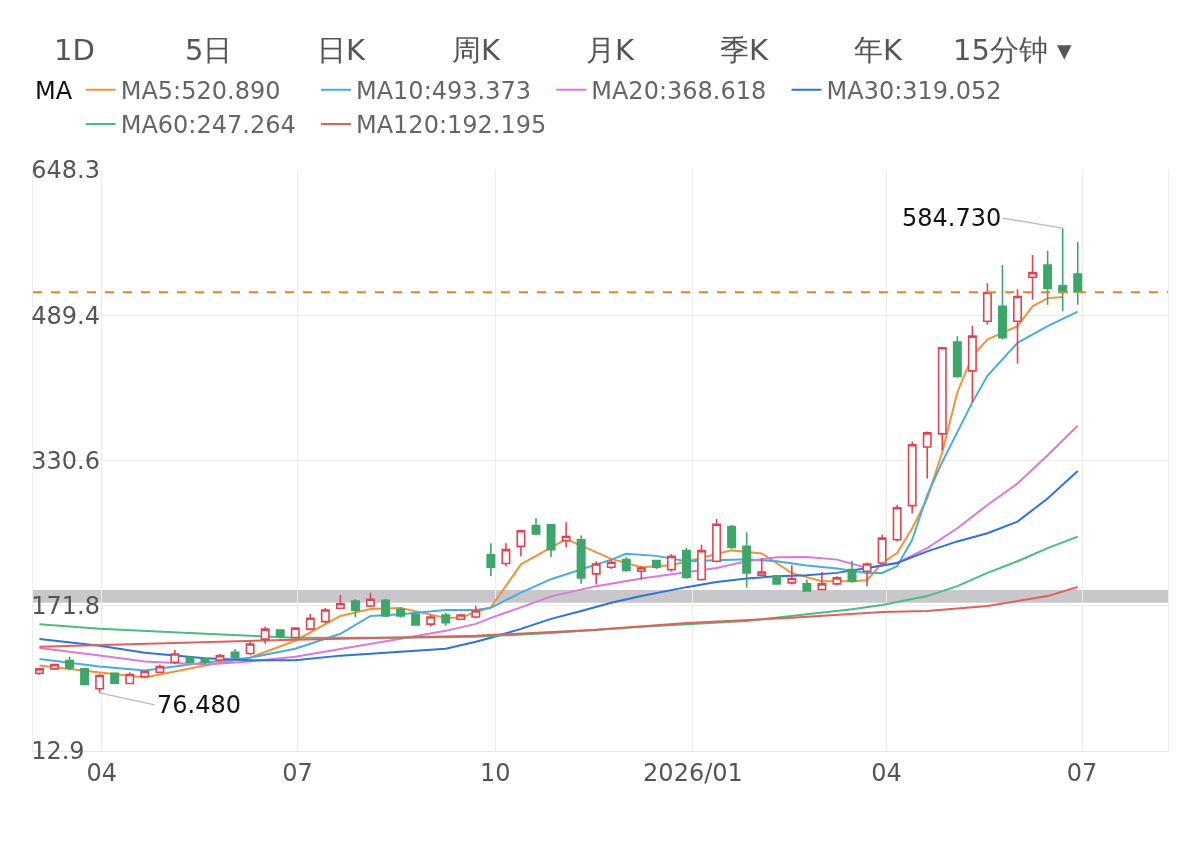 The height and width of the screenshot is (862, 1200). Describe the element at coordinates (208, 125) in the screenshot. I see `legend-label: MA60:247.264` at that location.